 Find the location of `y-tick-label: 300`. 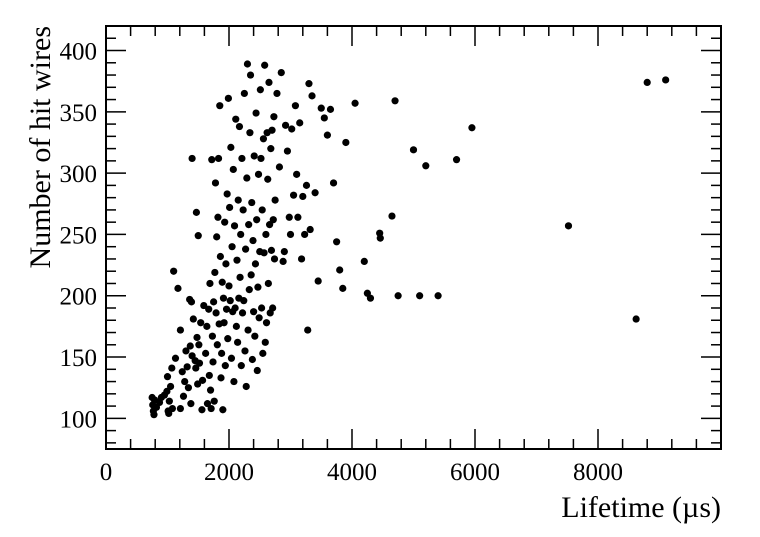

y-tick-label: 300 is located at coordinates (79, 174).